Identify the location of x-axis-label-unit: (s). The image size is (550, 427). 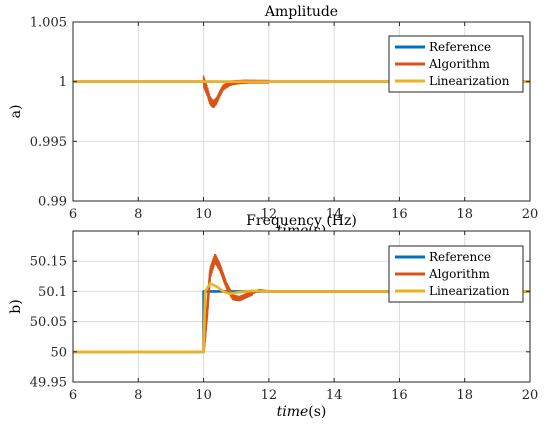
(317, 412).